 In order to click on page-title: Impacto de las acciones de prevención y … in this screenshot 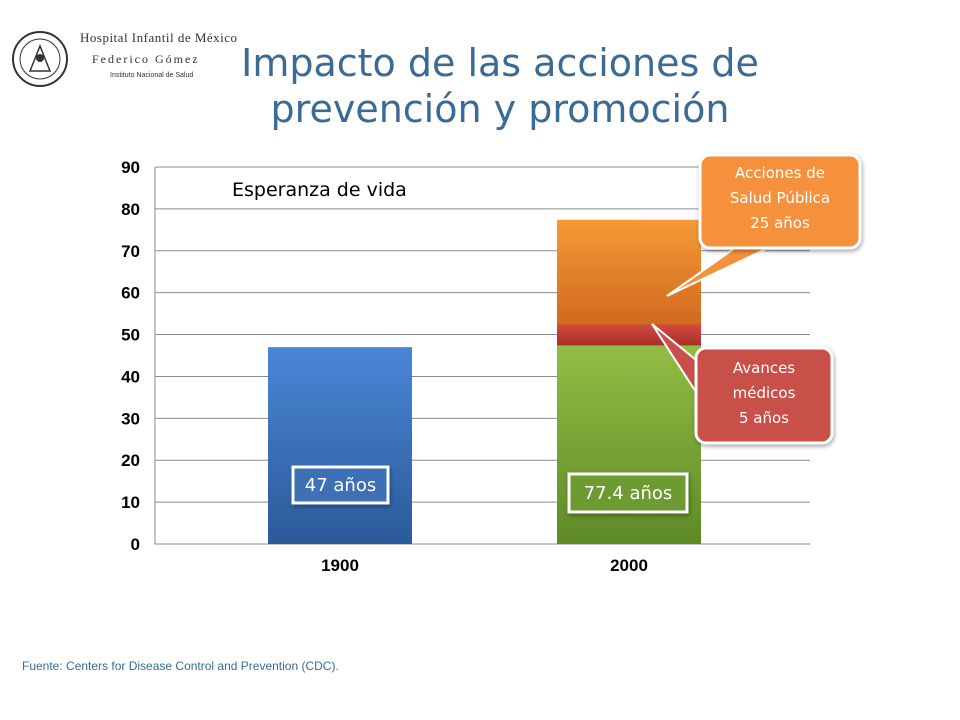, I will do `click(500, 86)`.